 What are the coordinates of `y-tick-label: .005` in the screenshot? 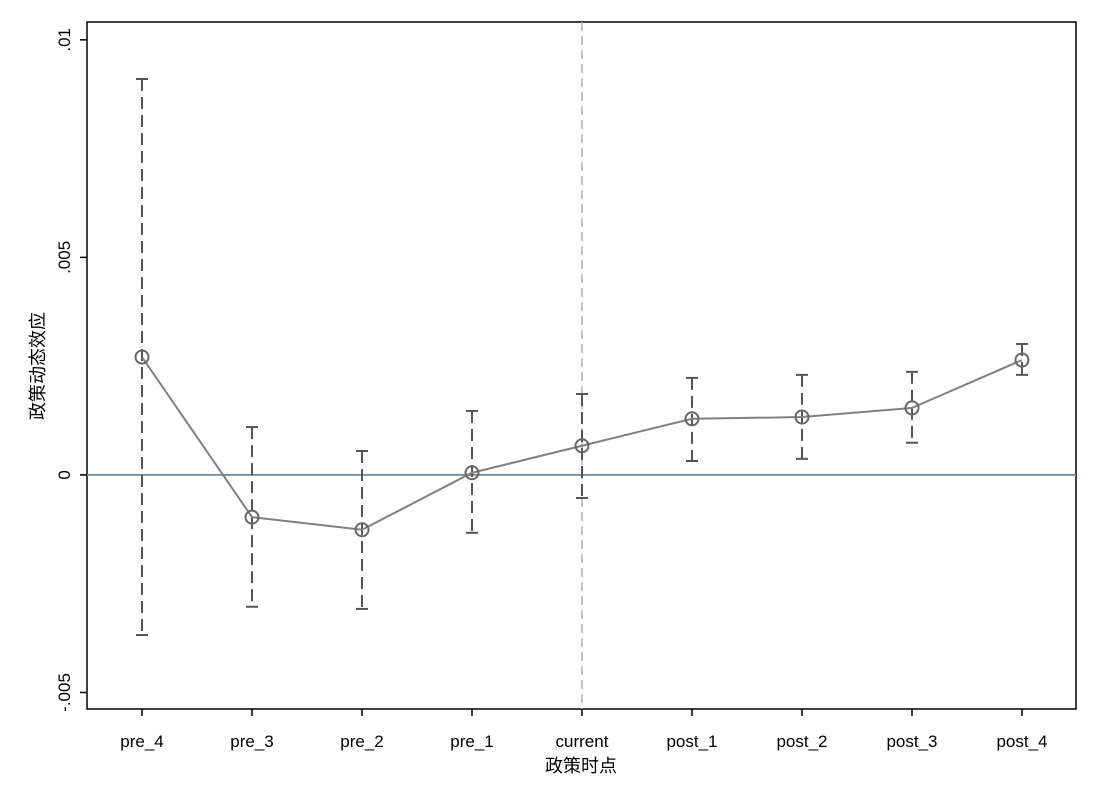 It's located at (64, 257).